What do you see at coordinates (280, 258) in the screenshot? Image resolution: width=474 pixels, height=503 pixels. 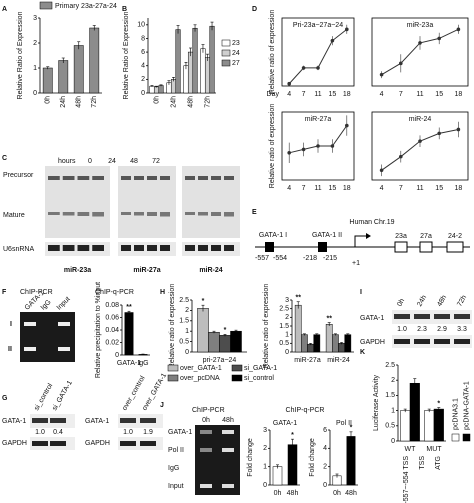 I see `position-label: -554` at bounding box center [280, 258].